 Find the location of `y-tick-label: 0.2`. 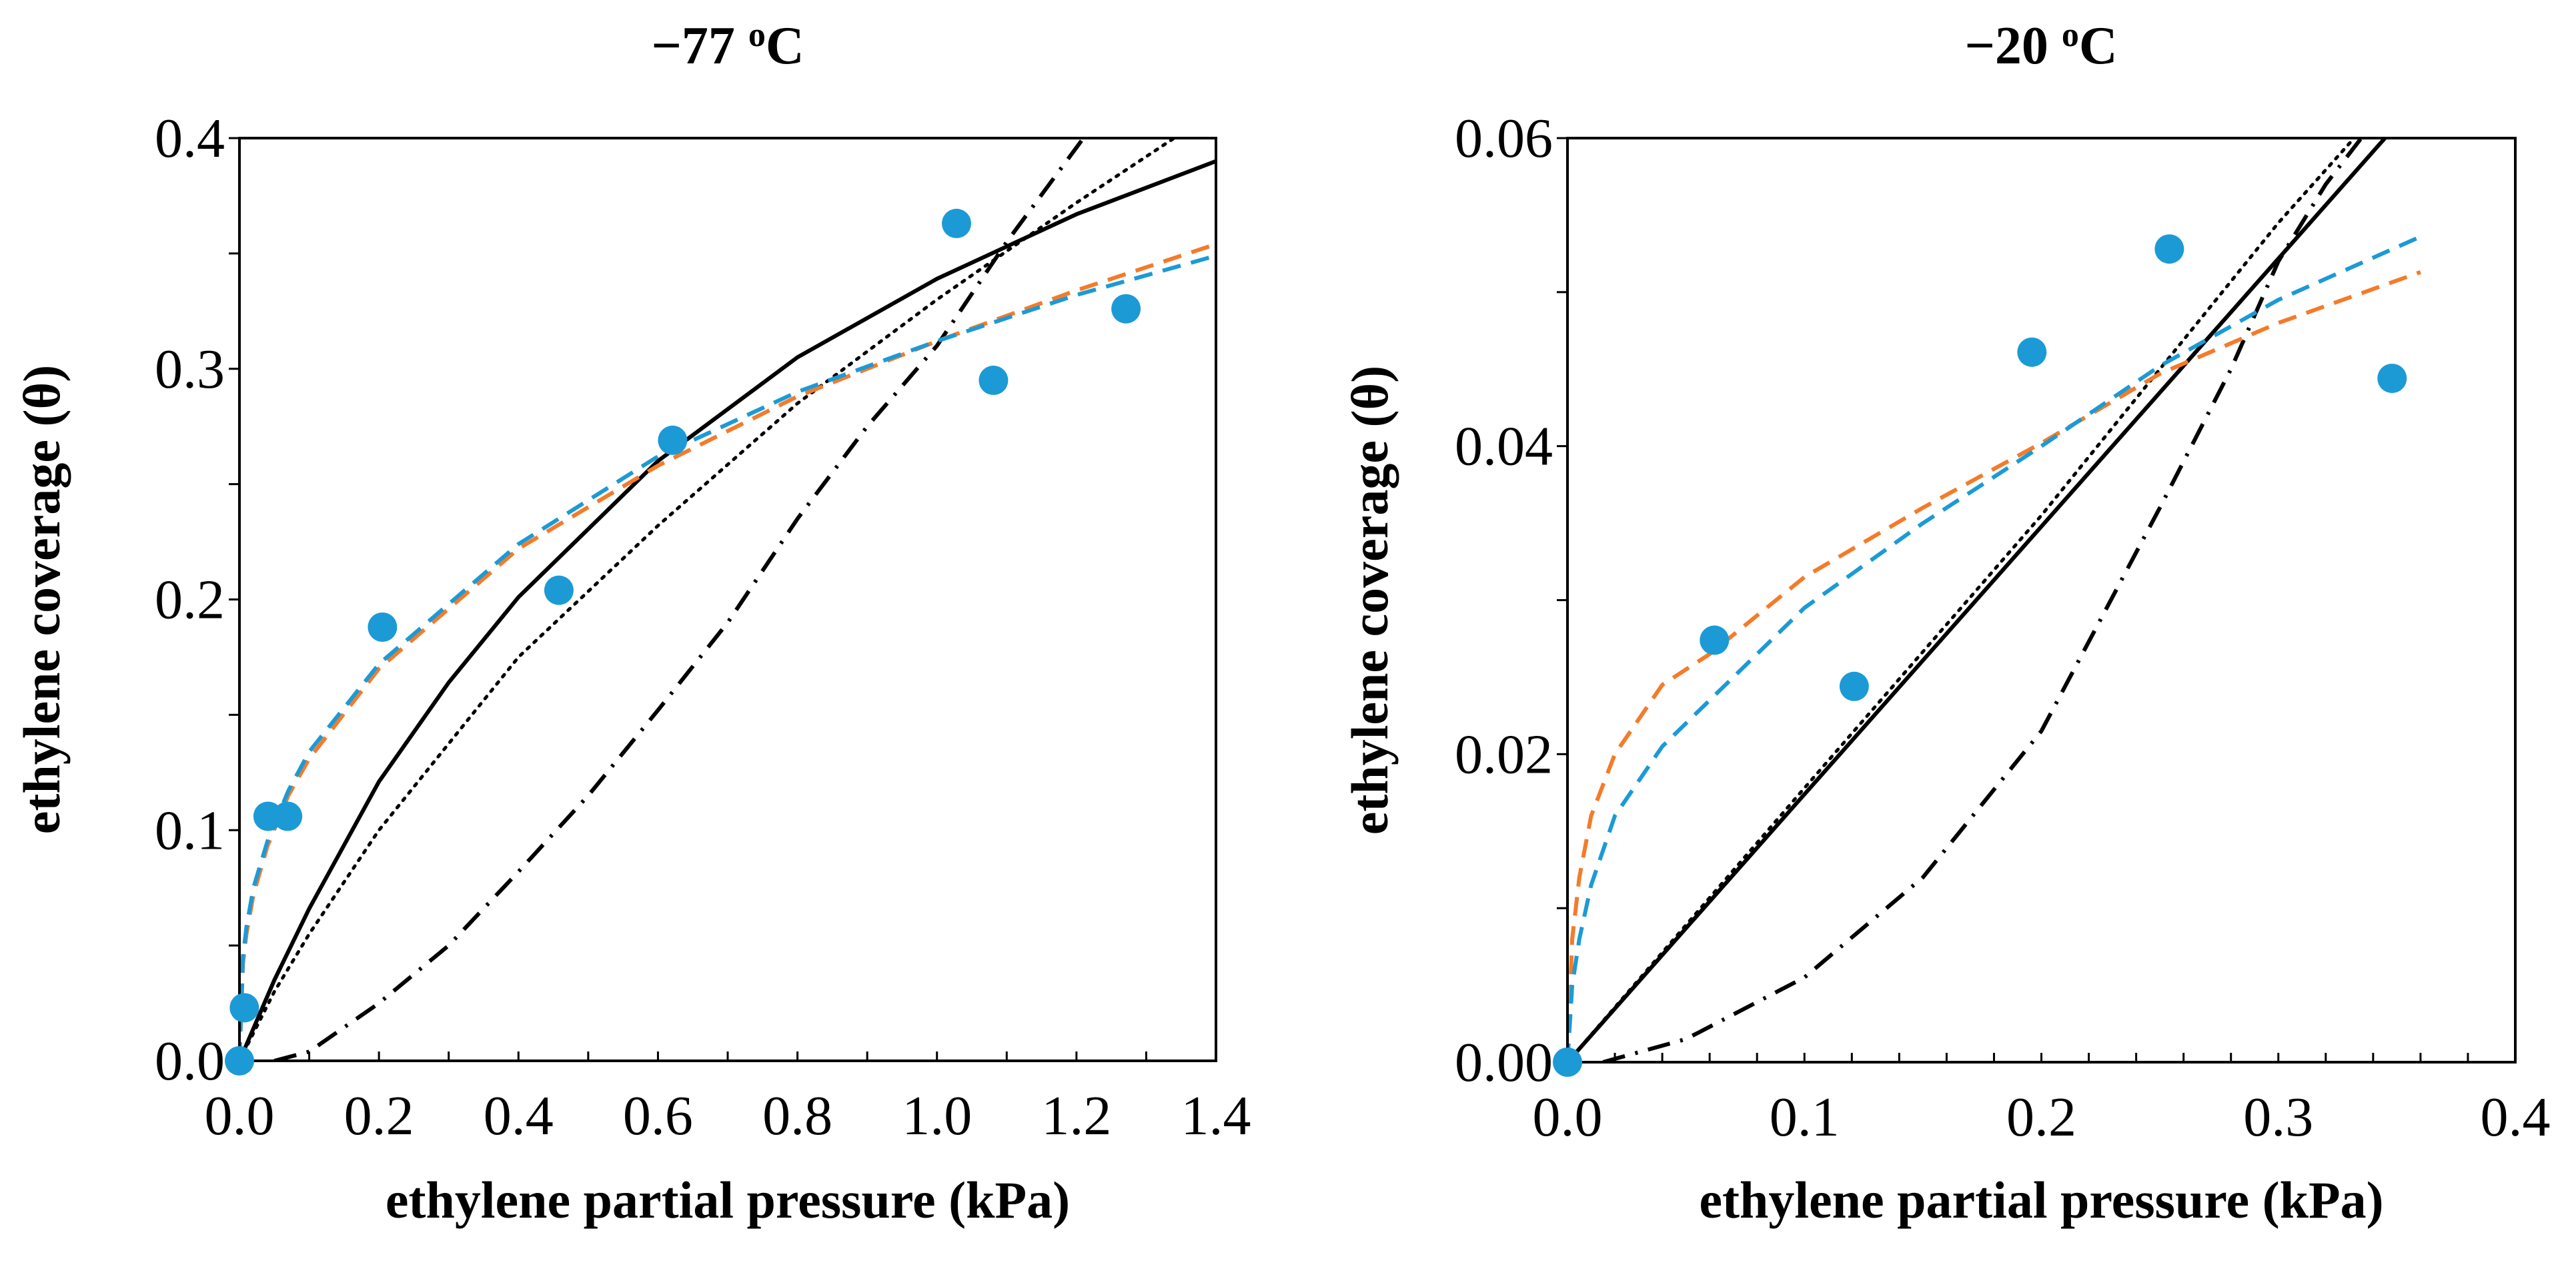

y-tick-label: 0.2 is located at coordinates (190, 600).